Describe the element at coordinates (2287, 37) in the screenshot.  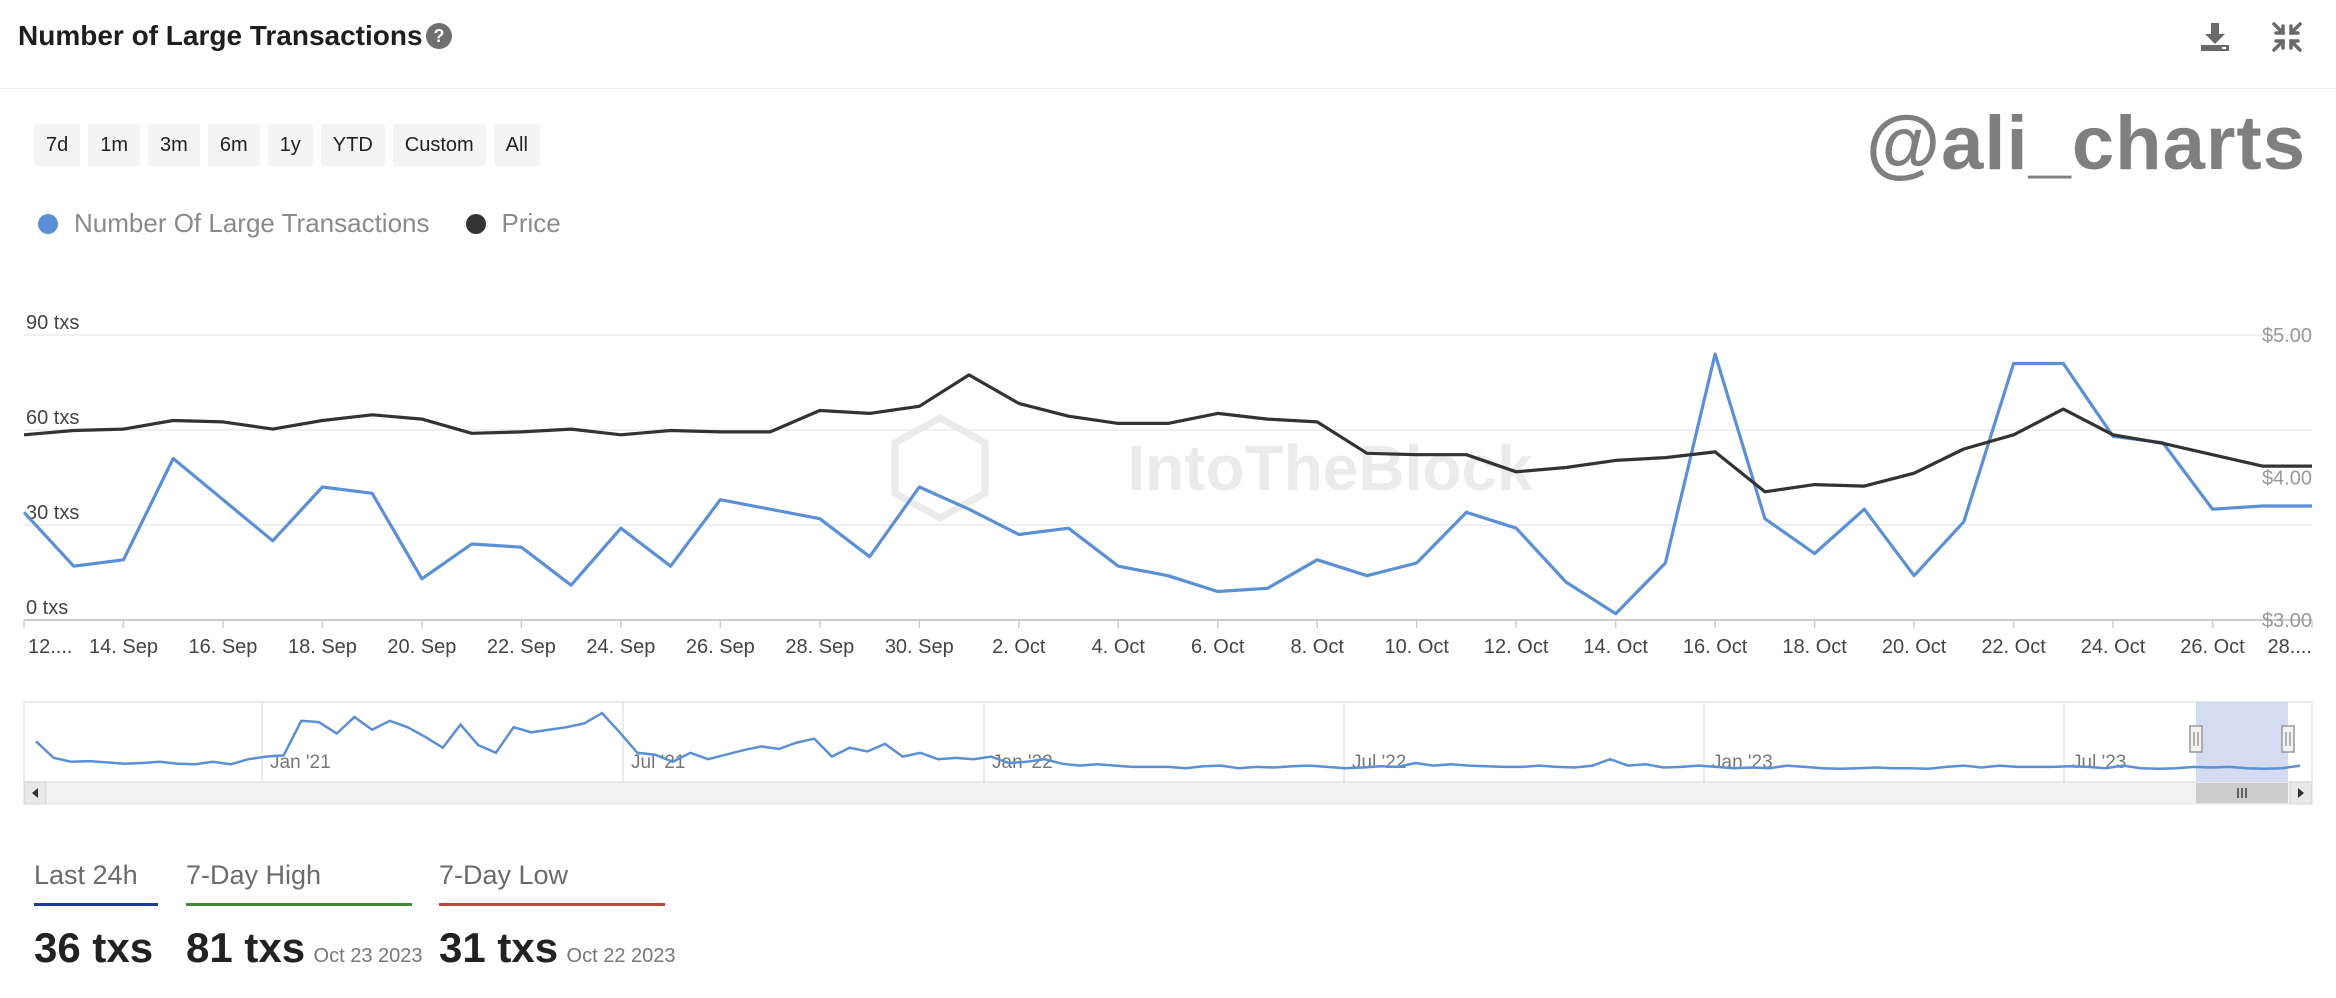
I see `compress-icon` at that location.